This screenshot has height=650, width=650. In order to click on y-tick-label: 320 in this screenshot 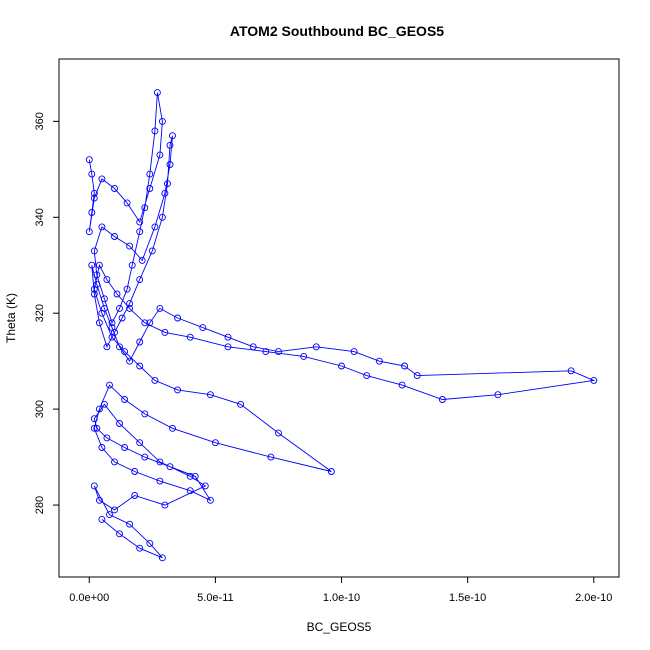, I will do `click(40, 313)`.